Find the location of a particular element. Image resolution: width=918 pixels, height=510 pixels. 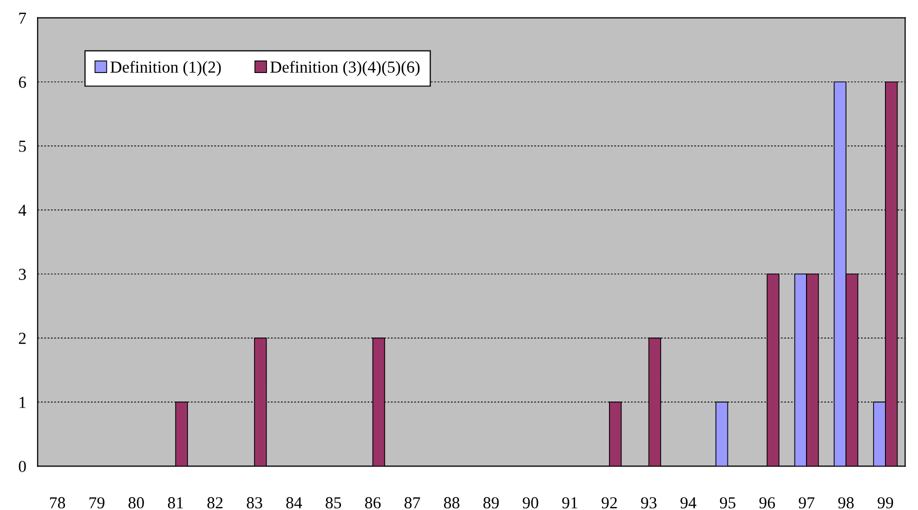

x-tick-label: 86 is located at coordinates (373, 502).